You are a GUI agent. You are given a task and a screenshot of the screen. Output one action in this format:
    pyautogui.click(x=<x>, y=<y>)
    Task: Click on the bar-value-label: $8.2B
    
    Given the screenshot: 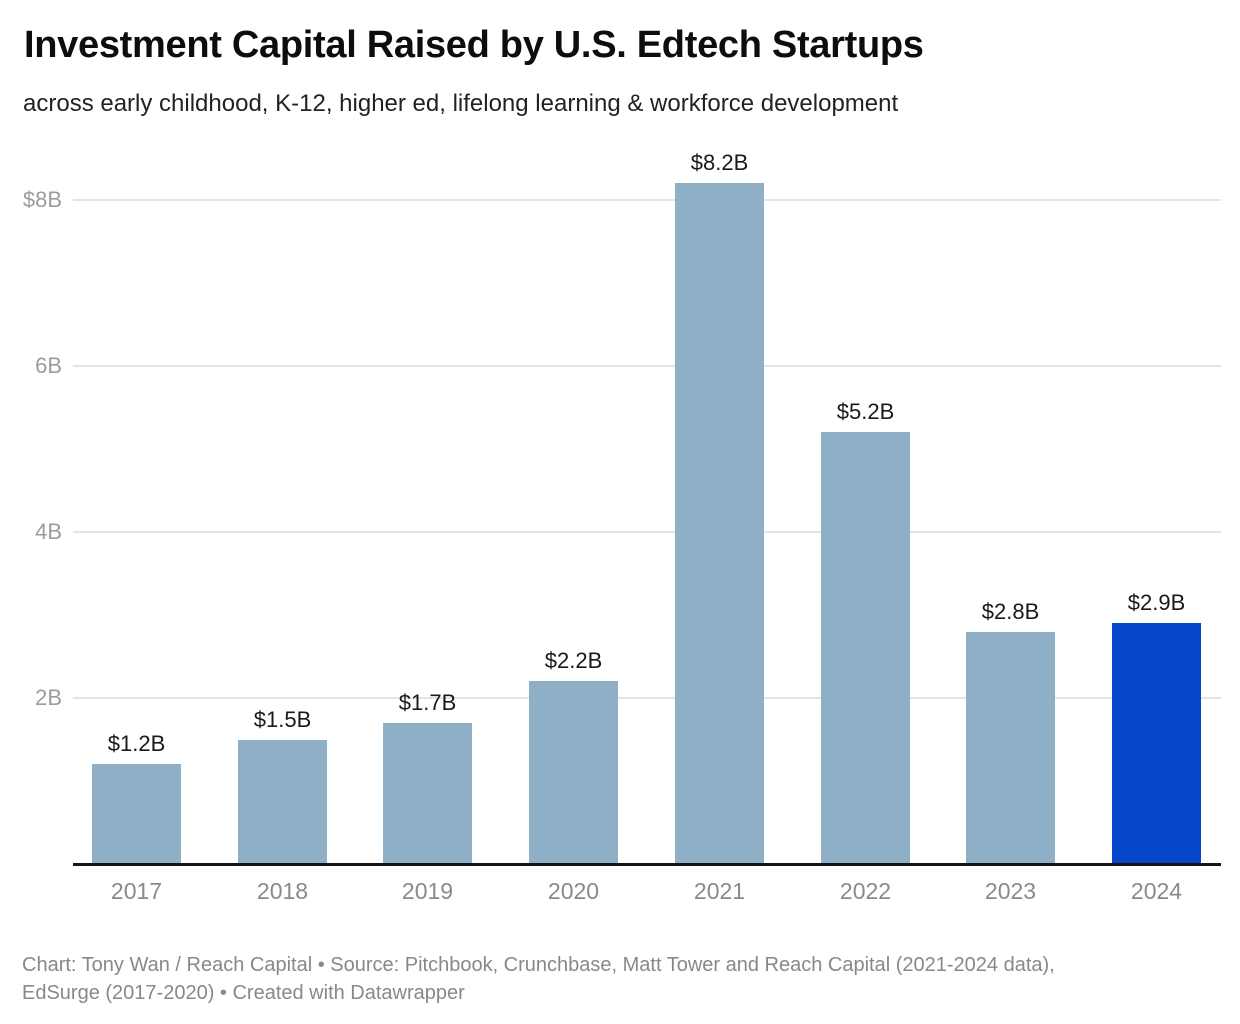 What is the action you would take?
    pyautogui.click(x=719, y=163)
    